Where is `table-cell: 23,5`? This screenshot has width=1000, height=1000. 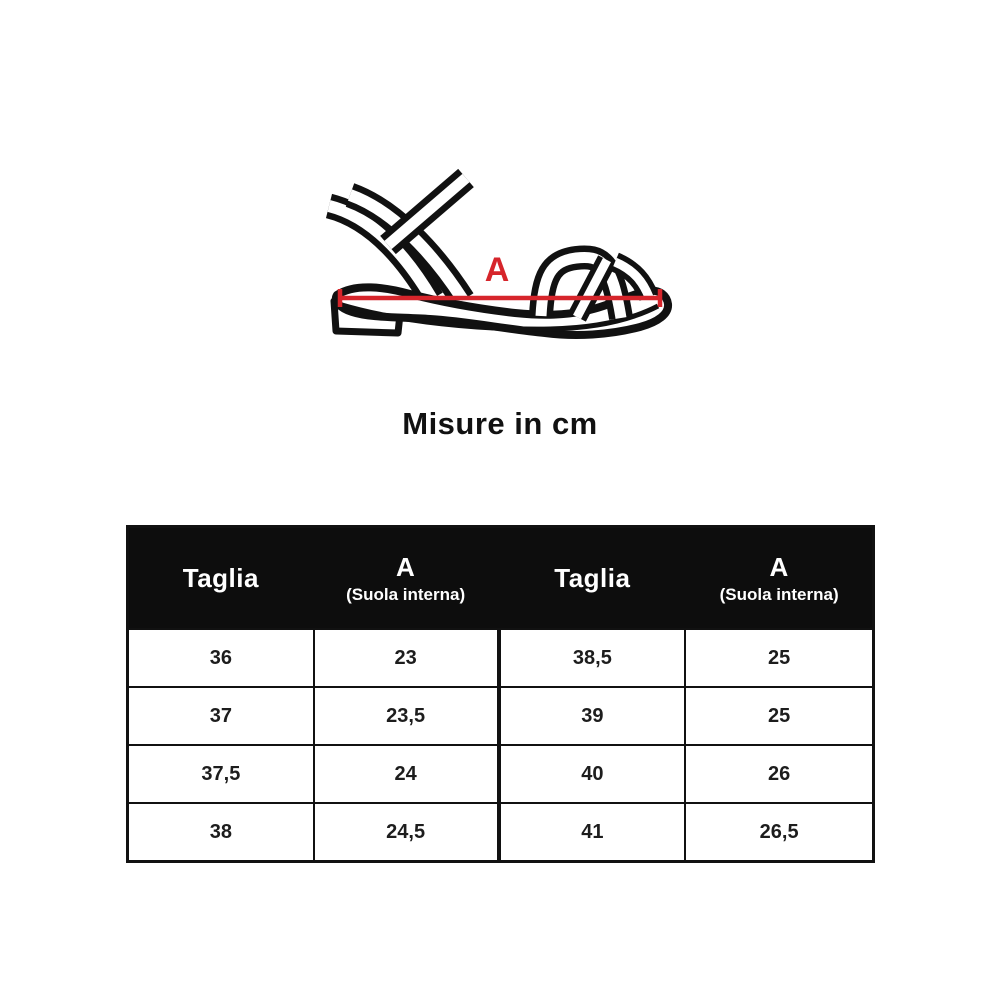 table-cell: 23,5 is located at coordinates (407, 715).